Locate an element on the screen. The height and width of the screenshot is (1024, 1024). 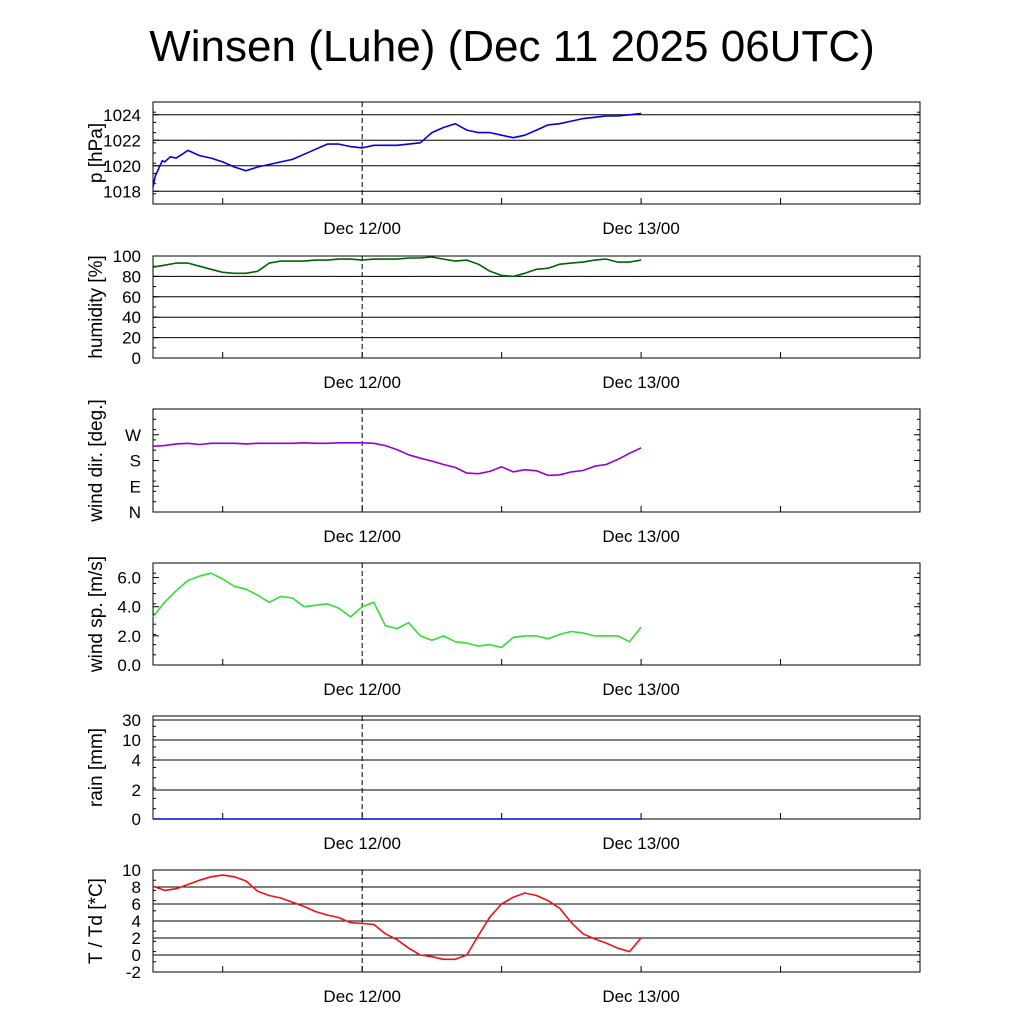
y-tick-label: 8 is located at coordinates (136, 887).